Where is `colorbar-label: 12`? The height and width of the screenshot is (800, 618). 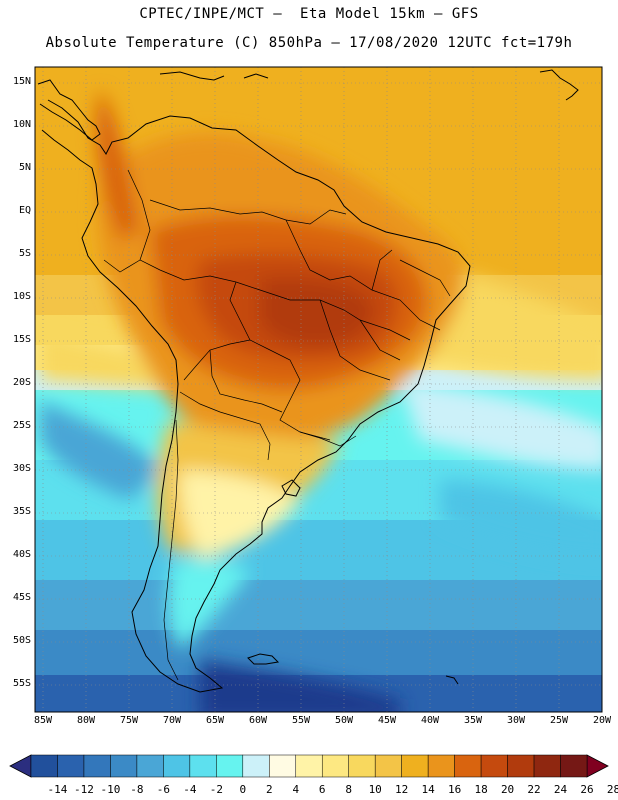 colorbar-label: 12 is located at coordinates (402, 789).